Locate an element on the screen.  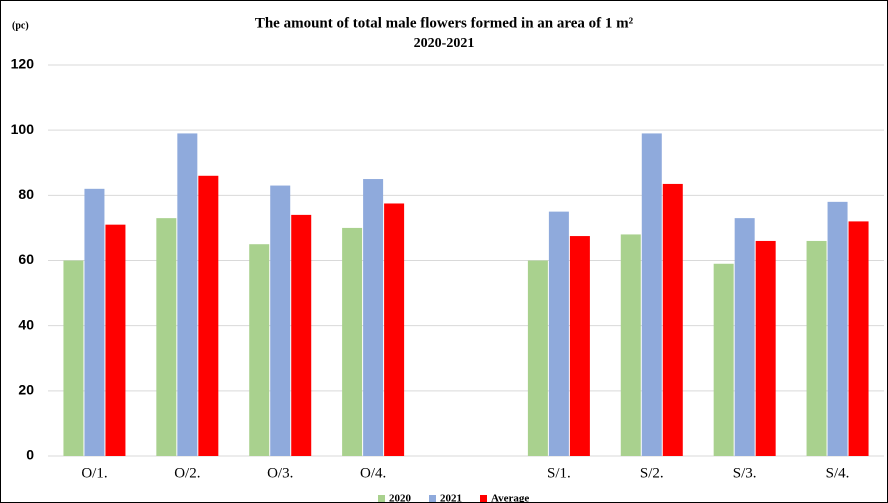
y-tick-label: 120 is located at coordinates (23, 64).